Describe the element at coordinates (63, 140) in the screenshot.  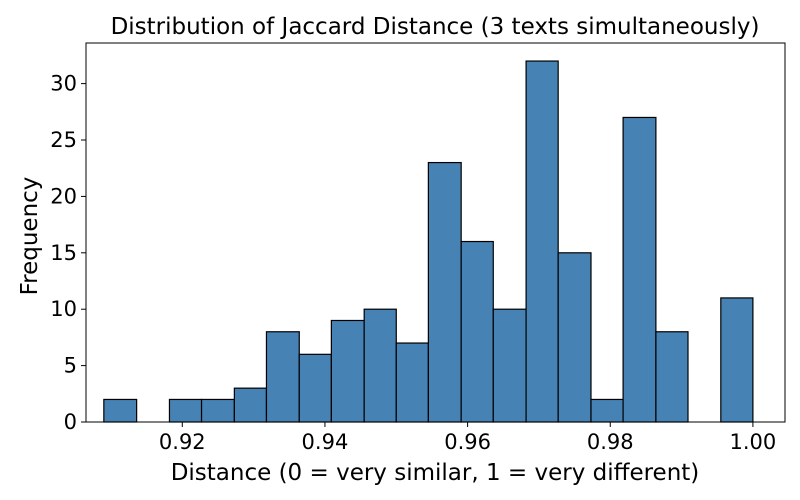
I see `y-tick-label: 25` at that location.